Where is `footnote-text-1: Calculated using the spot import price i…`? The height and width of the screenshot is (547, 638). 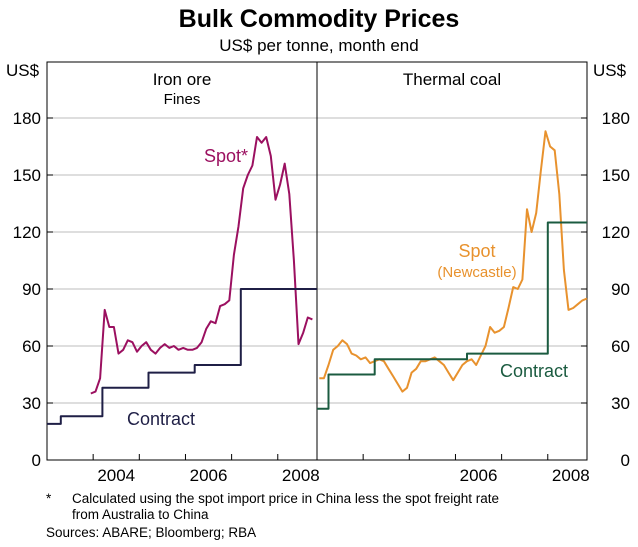
footnote-text-1: Calculated using the spot import price i… is located at coordinates (285, 498).